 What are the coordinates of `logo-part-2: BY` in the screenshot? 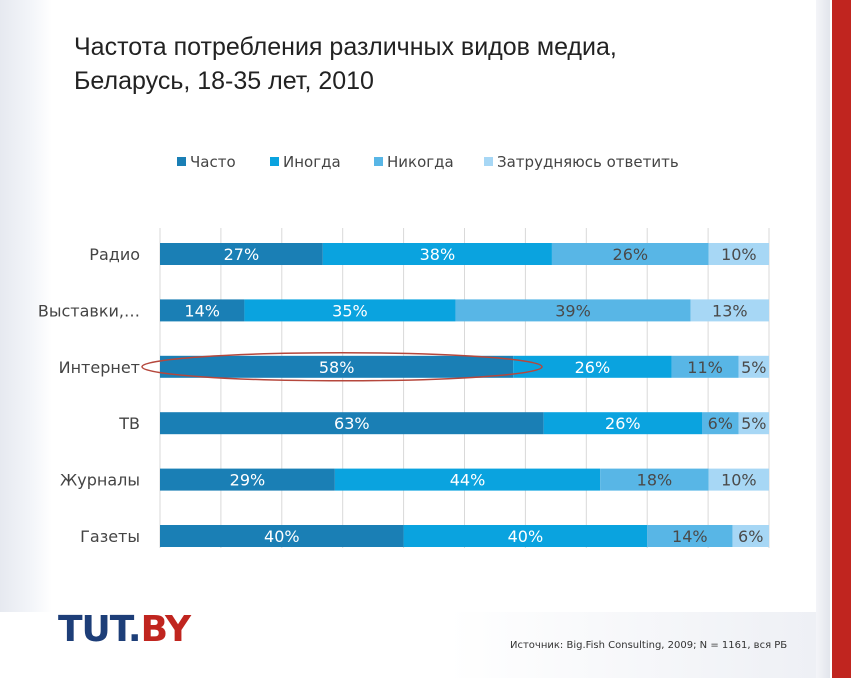 It's located at (166, 629).